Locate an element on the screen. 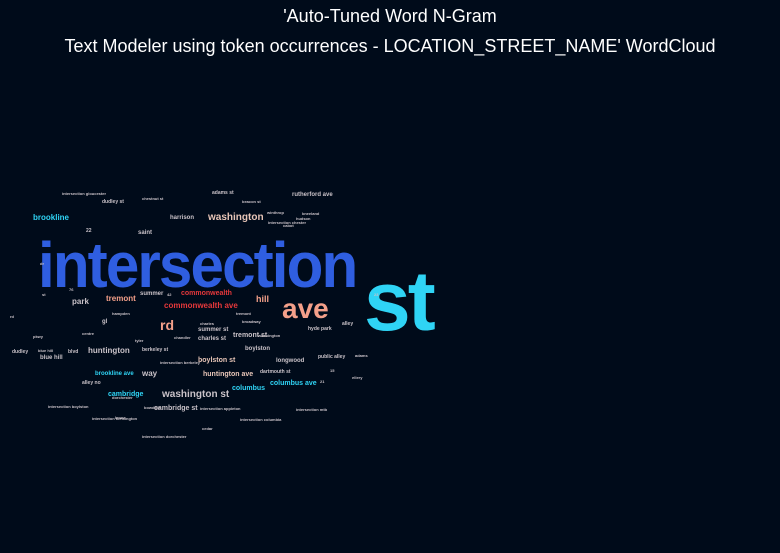  word-66: cedar is located at coordinates (207, 428).